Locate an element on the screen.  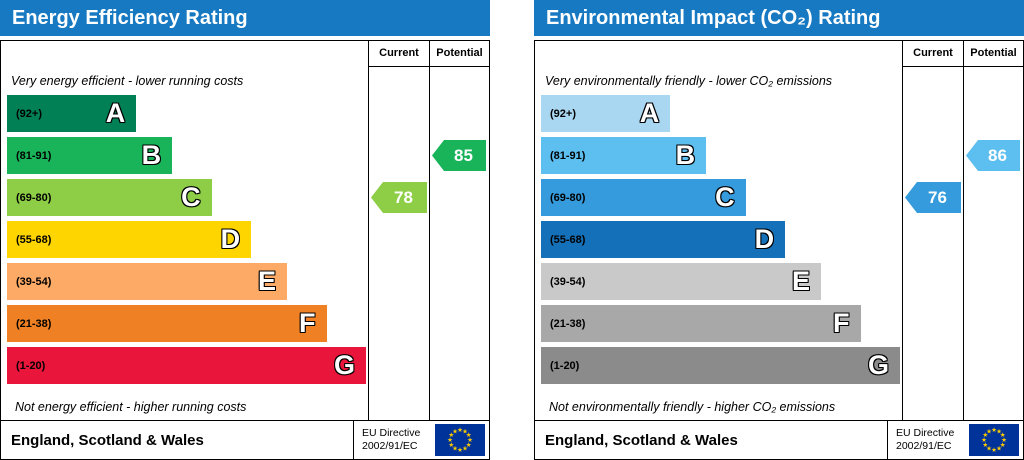
potential-column-header: Potential is located at coordinates (993, 54).